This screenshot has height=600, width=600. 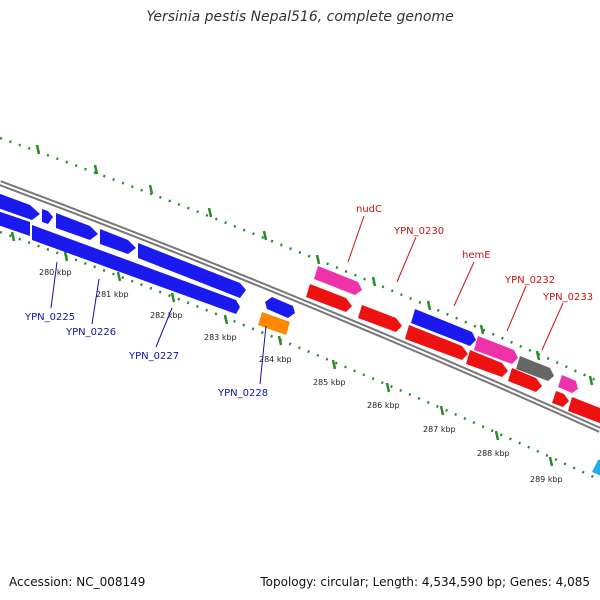 What do you see at coordinates (275, 359) in the screenshot?
I see `tick-label: 284 kbp` at bounding box center [275, 359].